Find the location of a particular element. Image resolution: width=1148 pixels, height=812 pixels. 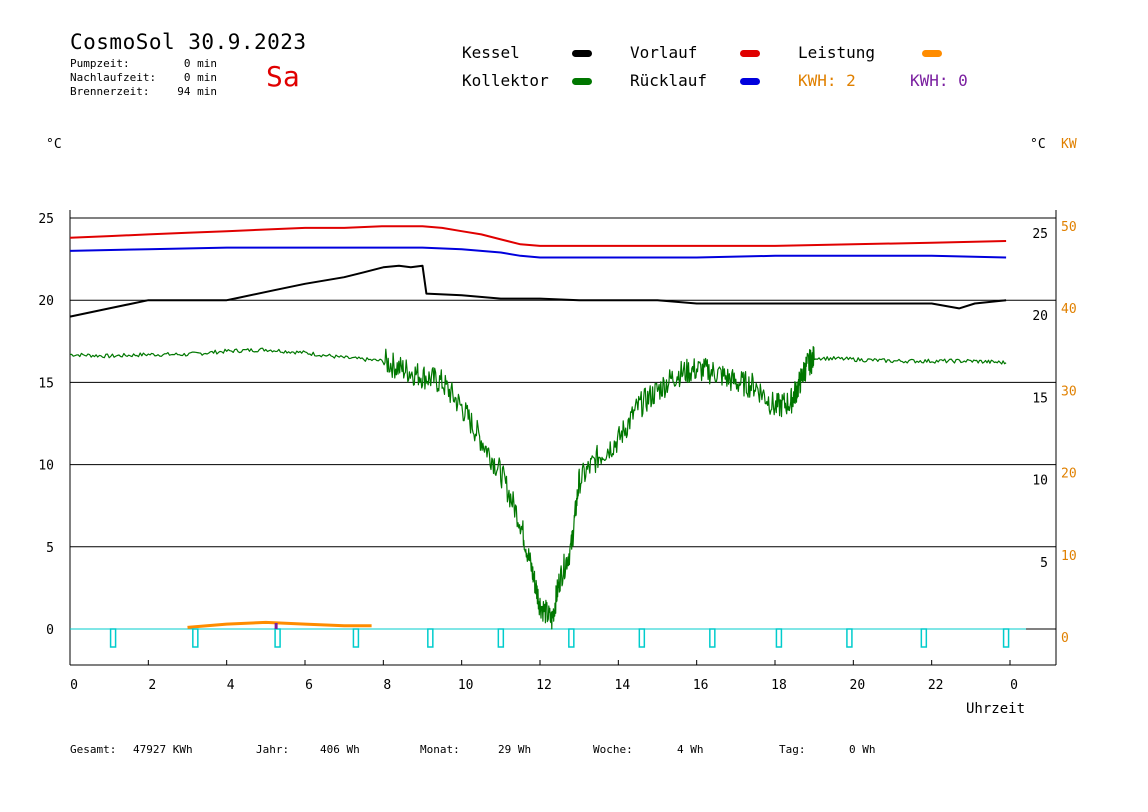

x-tick-label: 22 is located at coordinates (936, 685).